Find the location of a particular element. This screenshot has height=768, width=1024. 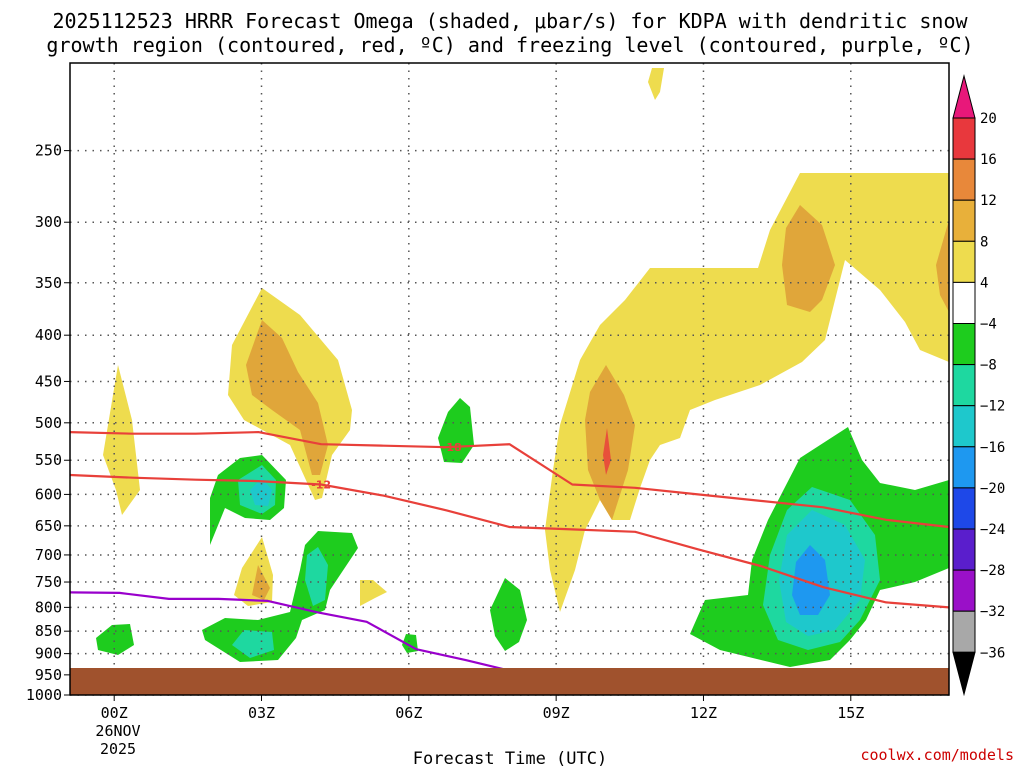

dgz-contour-line is located at coordinates (509, 480).